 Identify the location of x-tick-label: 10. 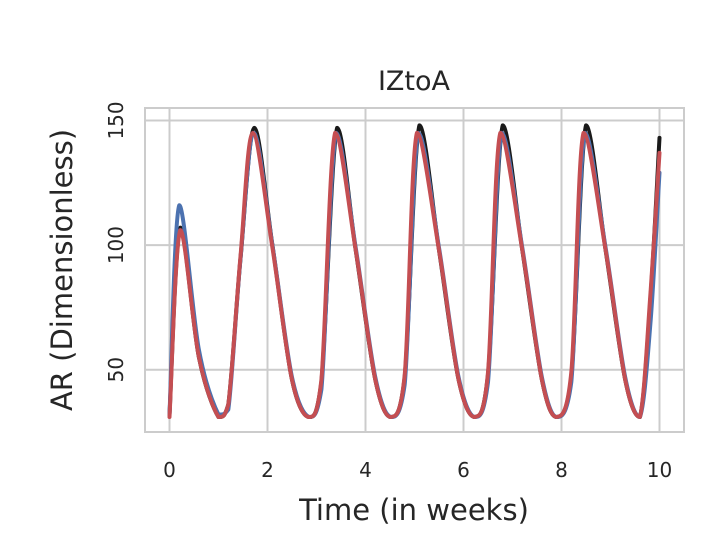
(659, 470).